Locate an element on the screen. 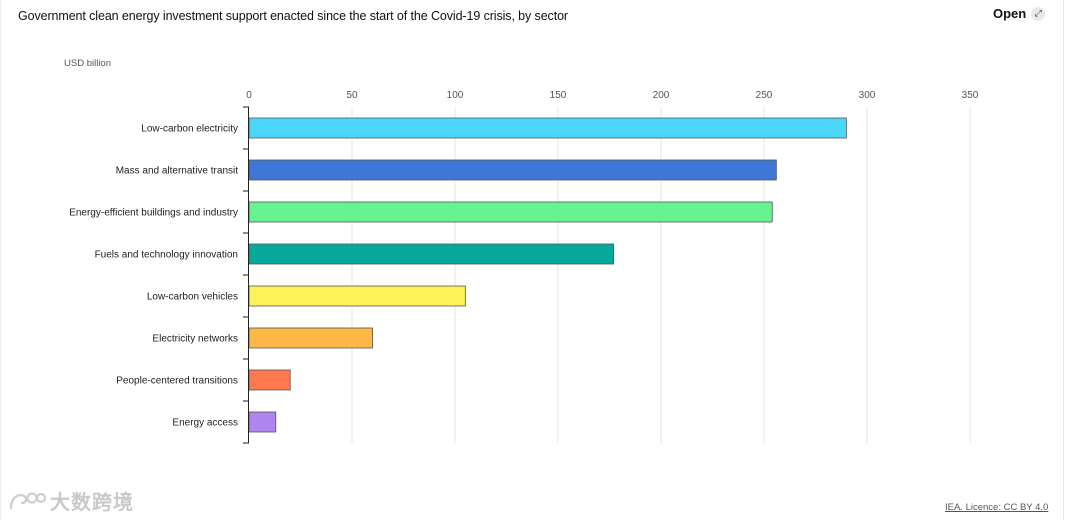 Image resolution: width=1080 pixels, height=520 pixels. x-tick-label: 100 is located at coordinates (455, 95).